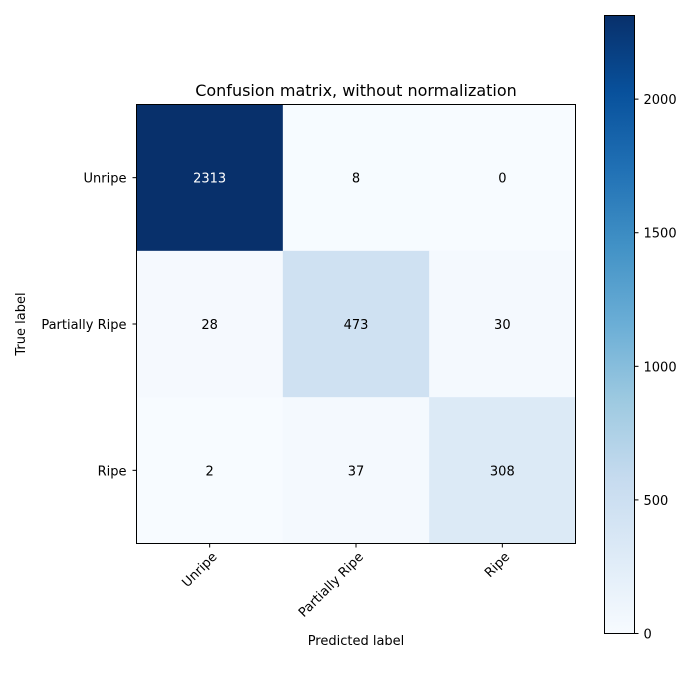  Describe the element at coordinates (83, 325) in the screenshot. I see `y-tick-label: Partially Ripe` at that location.